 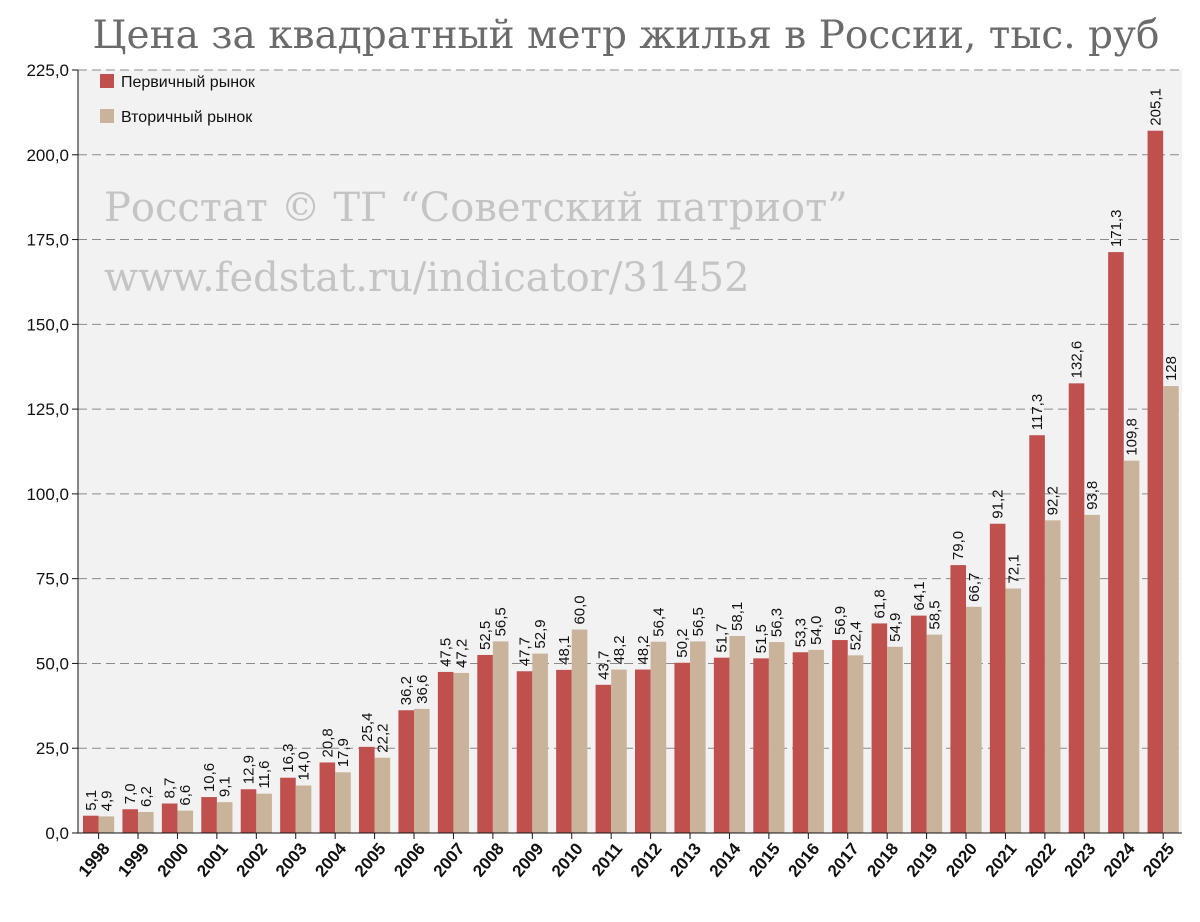 What do you see at coordinates (816, 630) in the screenshot?
I see `data-label: 54,0` at bounding box center [816, 630].